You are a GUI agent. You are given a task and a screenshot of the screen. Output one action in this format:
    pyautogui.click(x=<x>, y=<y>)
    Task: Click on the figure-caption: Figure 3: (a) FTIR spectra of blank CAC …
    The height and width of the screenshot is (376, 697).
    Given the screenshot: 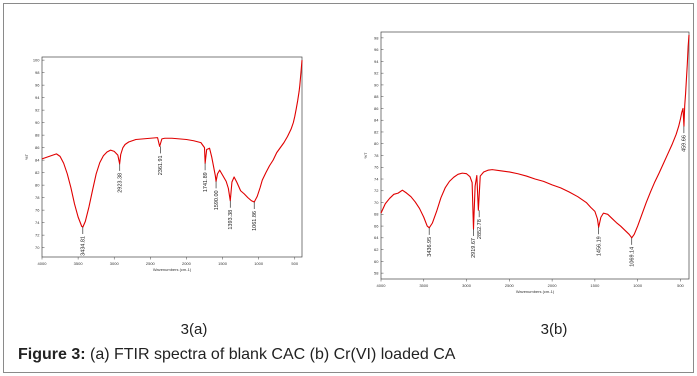 What is the action you would take?
    pyautogui.click(x=236, y=355)
    